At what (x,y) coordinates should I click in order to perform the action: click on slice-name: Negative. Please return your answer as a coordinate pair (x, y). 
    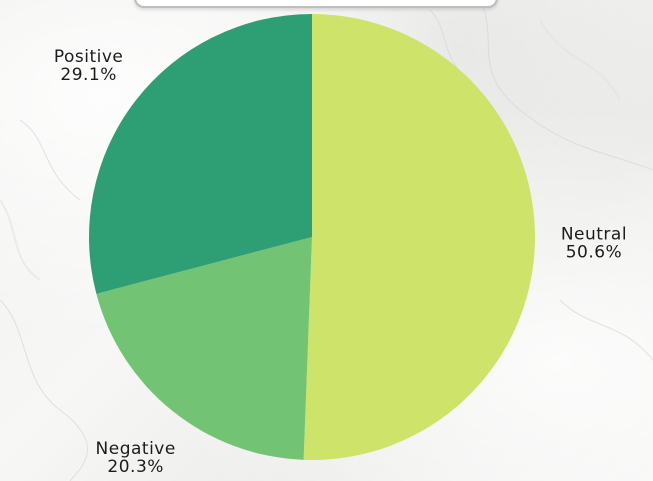
    Looking at the image, I should click on (136, 449).